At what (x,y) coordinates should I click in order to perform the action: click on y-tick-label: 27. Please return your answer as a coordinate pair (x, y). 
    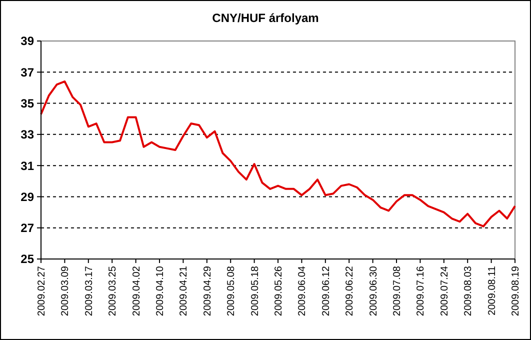
    Looking at the image, I should click on (27, 228).